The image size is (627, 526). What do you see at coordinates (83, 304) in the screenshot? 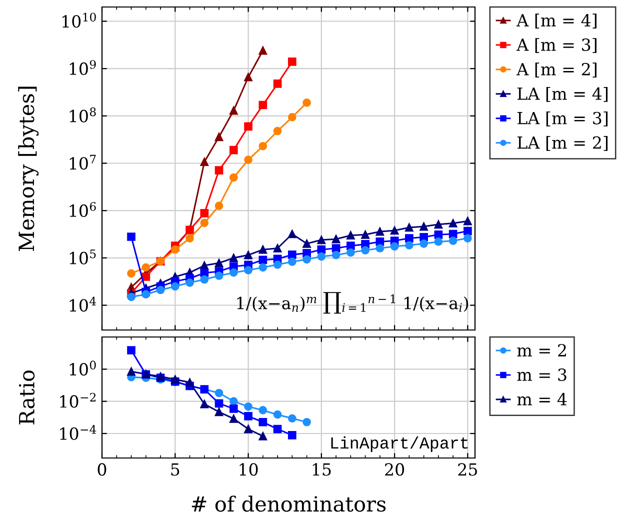
I see `y-tick-label: 10$^{4}$` at bounding box center [83, 304].